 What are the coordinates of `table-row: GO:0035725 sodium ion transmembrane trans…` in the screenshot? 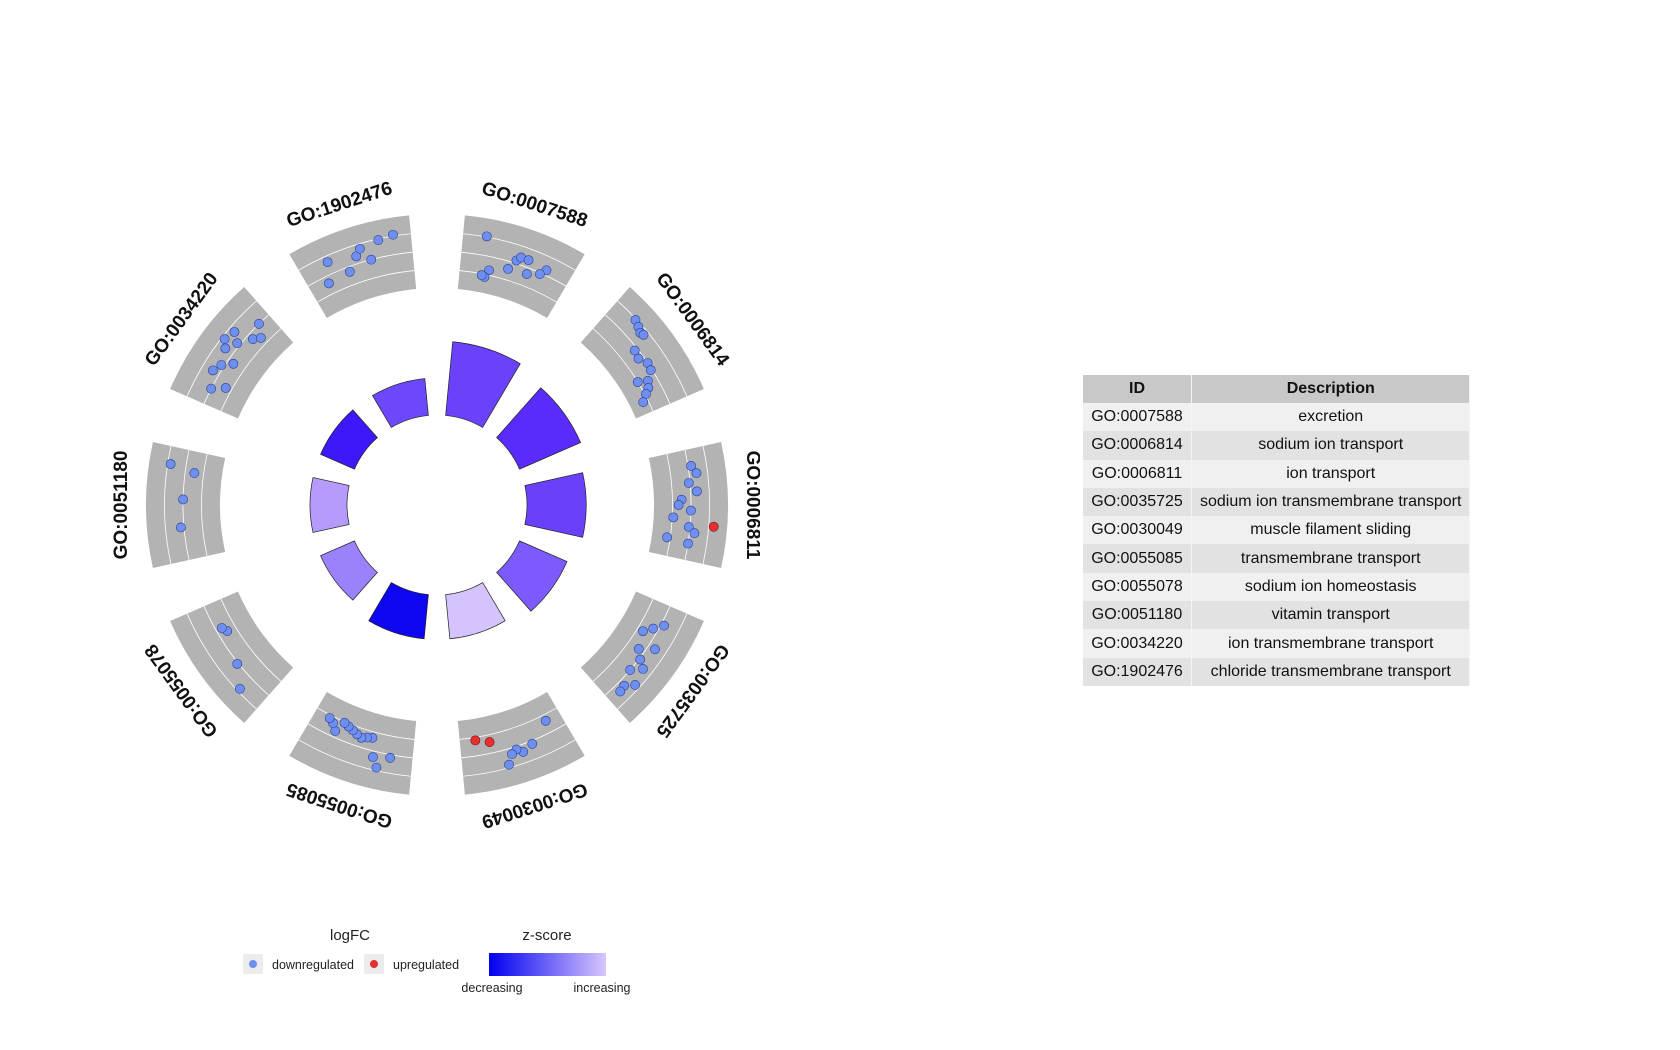 It's located at (1277, 502).